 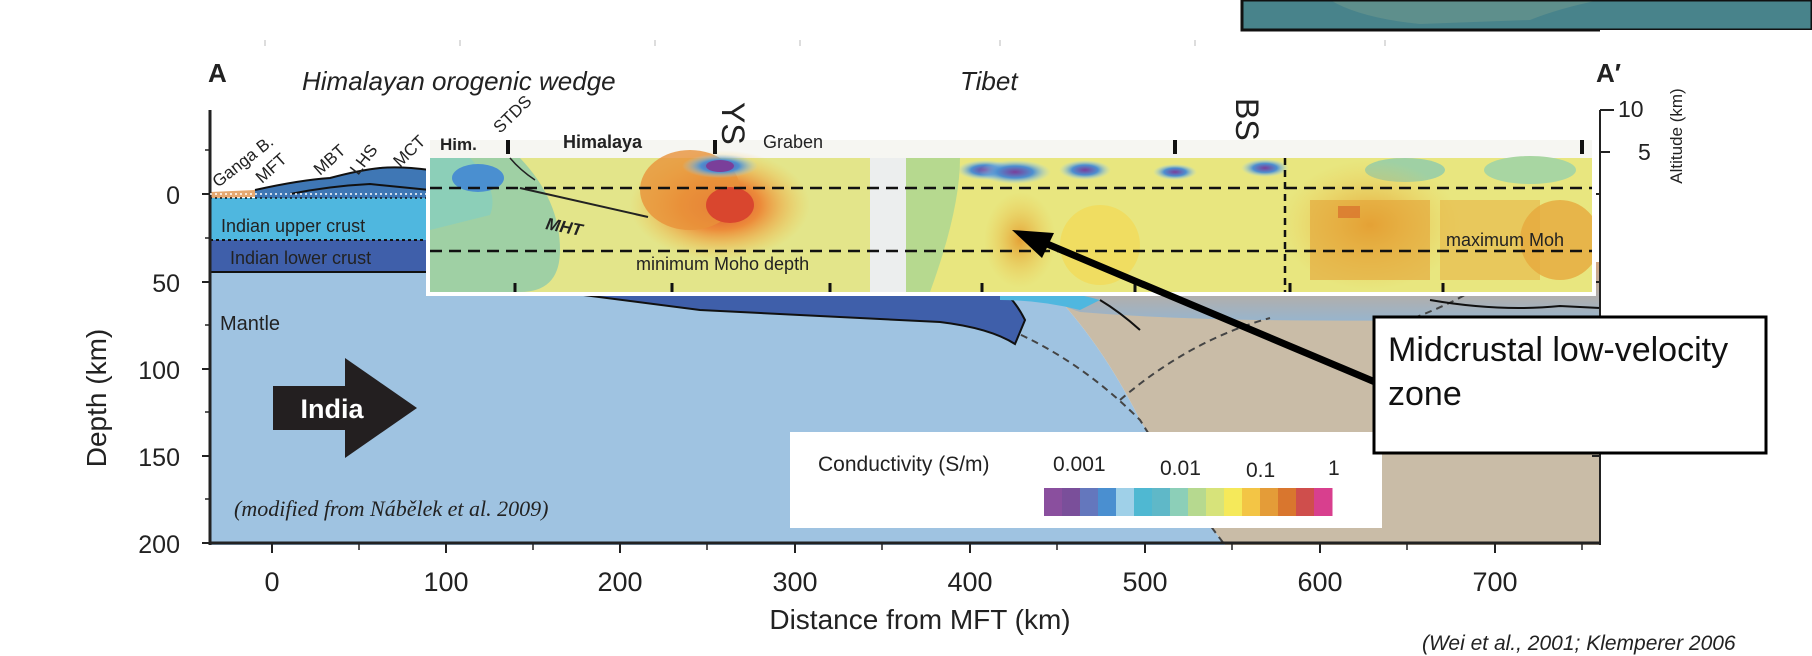 What do you see at coordinates (1086, 480) in the screenshot?
I see `conductivity-legend: Conductivity (S/m) 0.001 0.01 0.1 1` at bounding box center [1086, 480].